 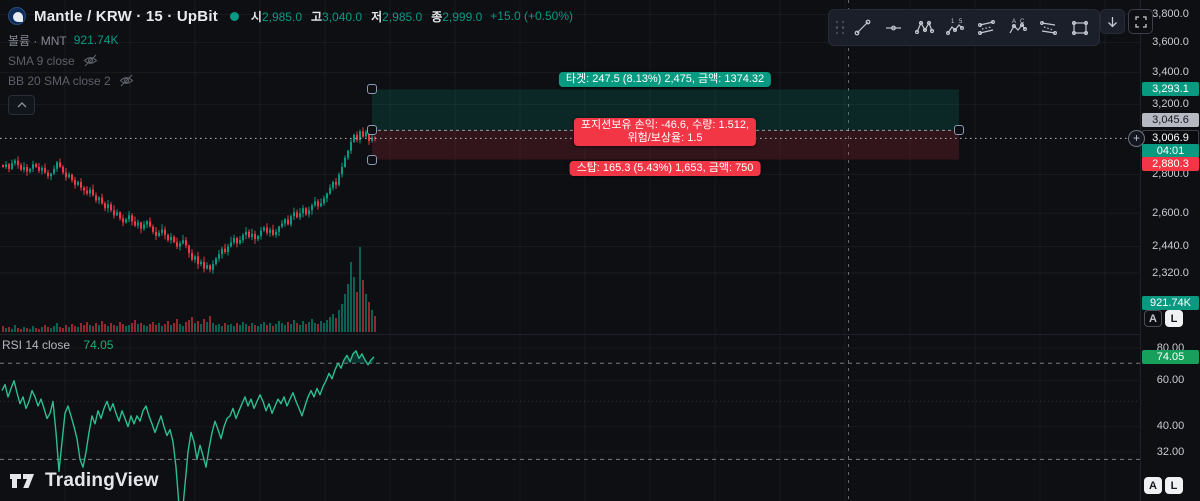 I want to click on rsi-label: RSI 14 close, so click(x=36, y=345).